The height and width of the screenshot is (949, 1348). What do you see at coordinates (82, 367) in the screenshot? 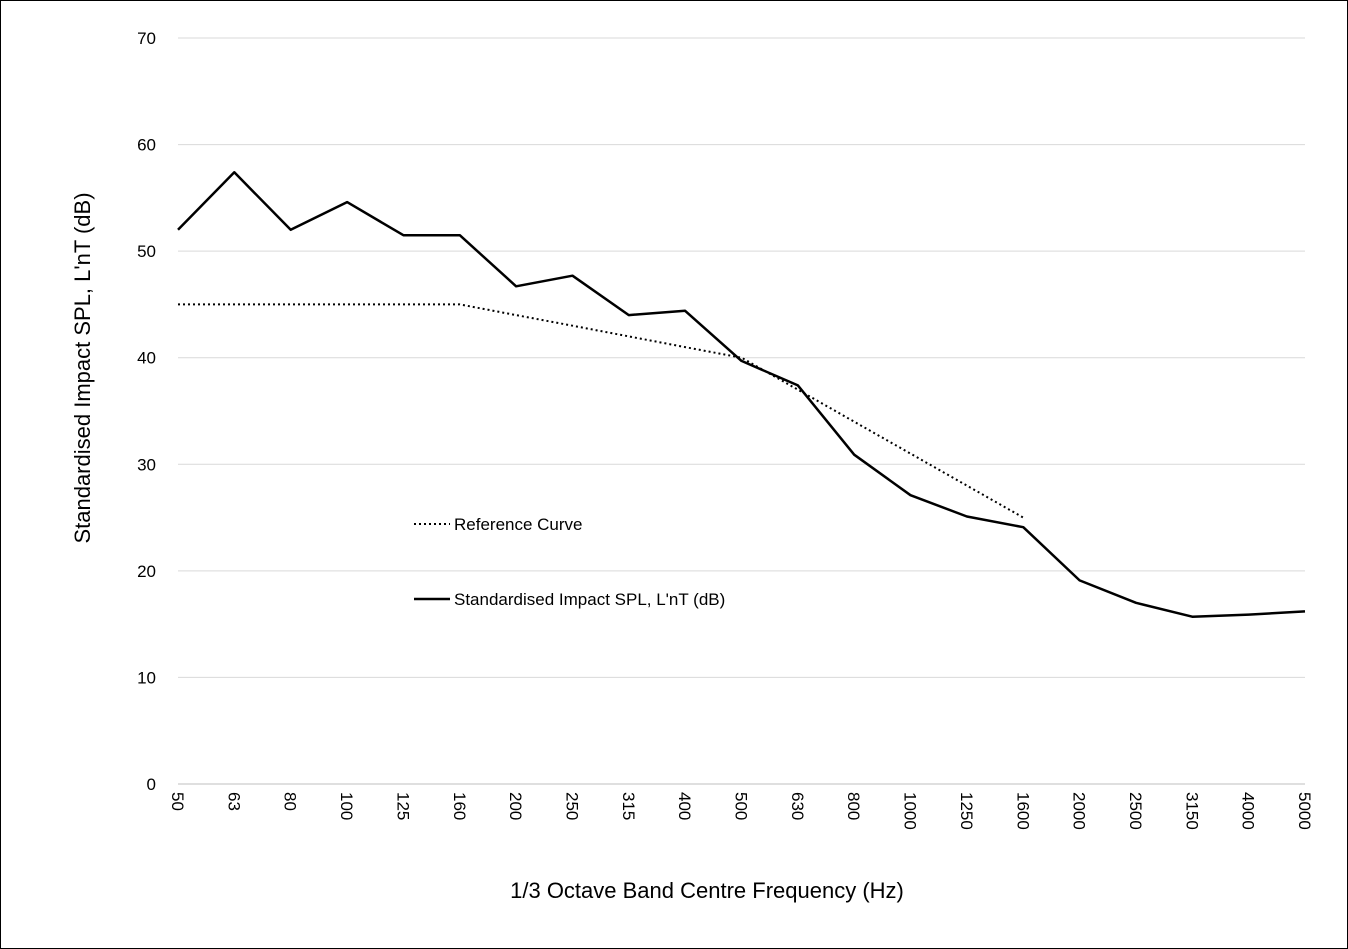
I see `y-axis-title: Standardised Impact SPL, L'nT (dB)` at bounding box center [82, 367].